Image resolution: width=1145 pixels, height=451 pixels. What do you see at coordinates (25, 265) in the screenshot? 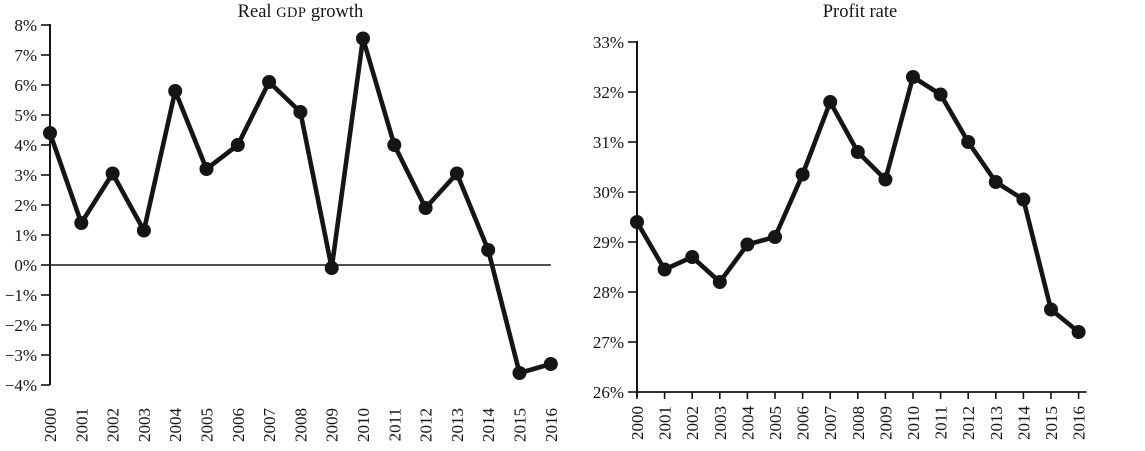
I see `y-tick-label: 0%` at bounding box center [25, 265].